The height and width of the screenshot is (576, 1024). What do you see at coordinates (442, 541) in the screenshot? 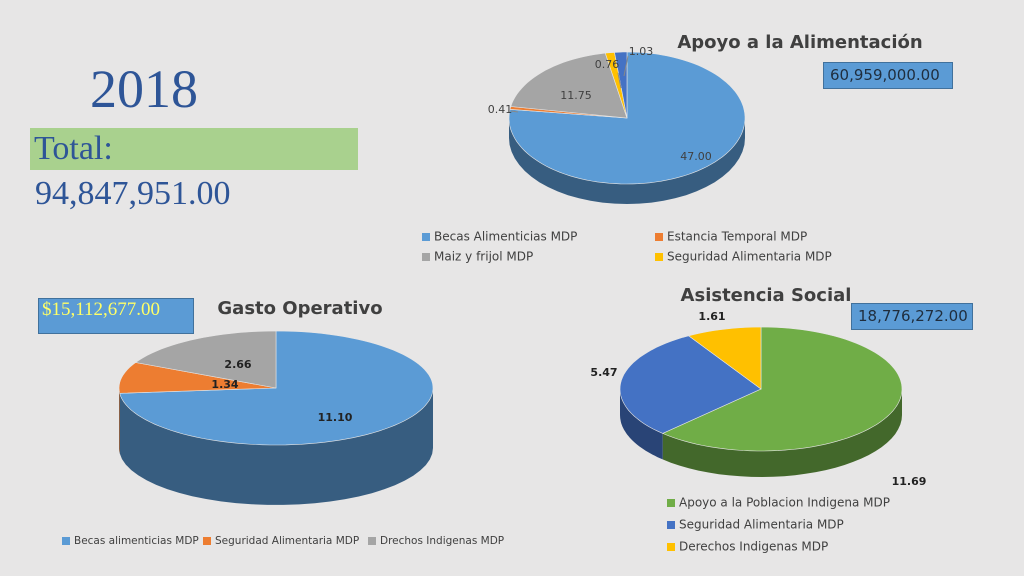
I see `legend-label: Drechos Indigenas MDP` at bounding box center [442, 541].